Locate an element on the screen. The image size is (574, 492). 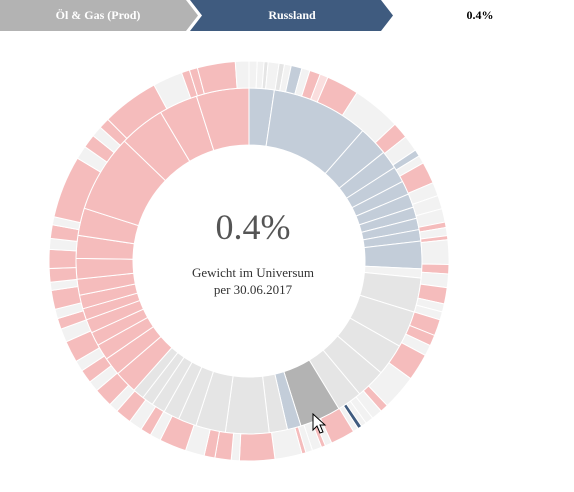
center-label-weight: Gewicht im Universum is located at coordinates (253, 272).